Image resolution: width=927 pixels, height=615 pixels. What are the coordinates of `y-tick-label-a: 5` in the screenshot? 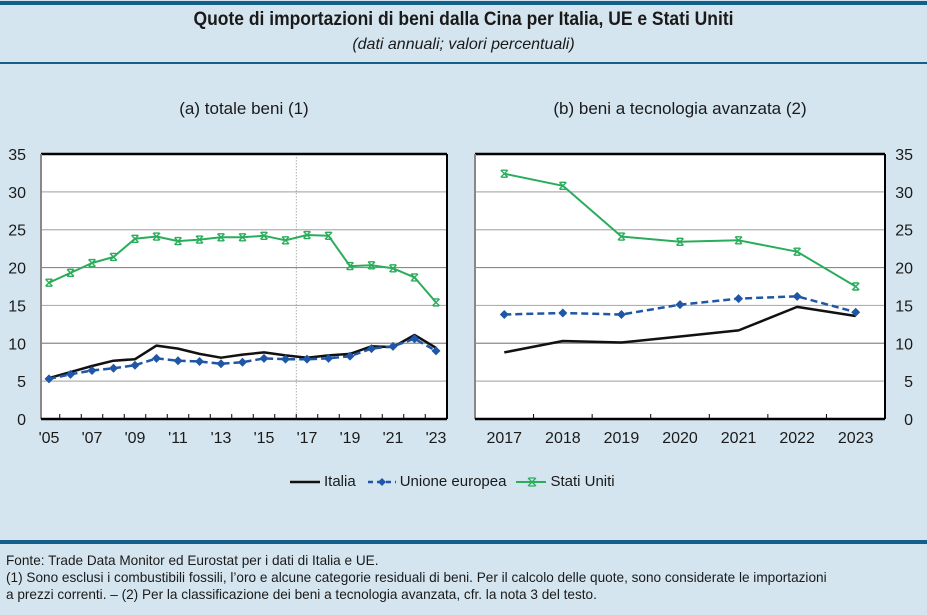 It's located at (21, 382).